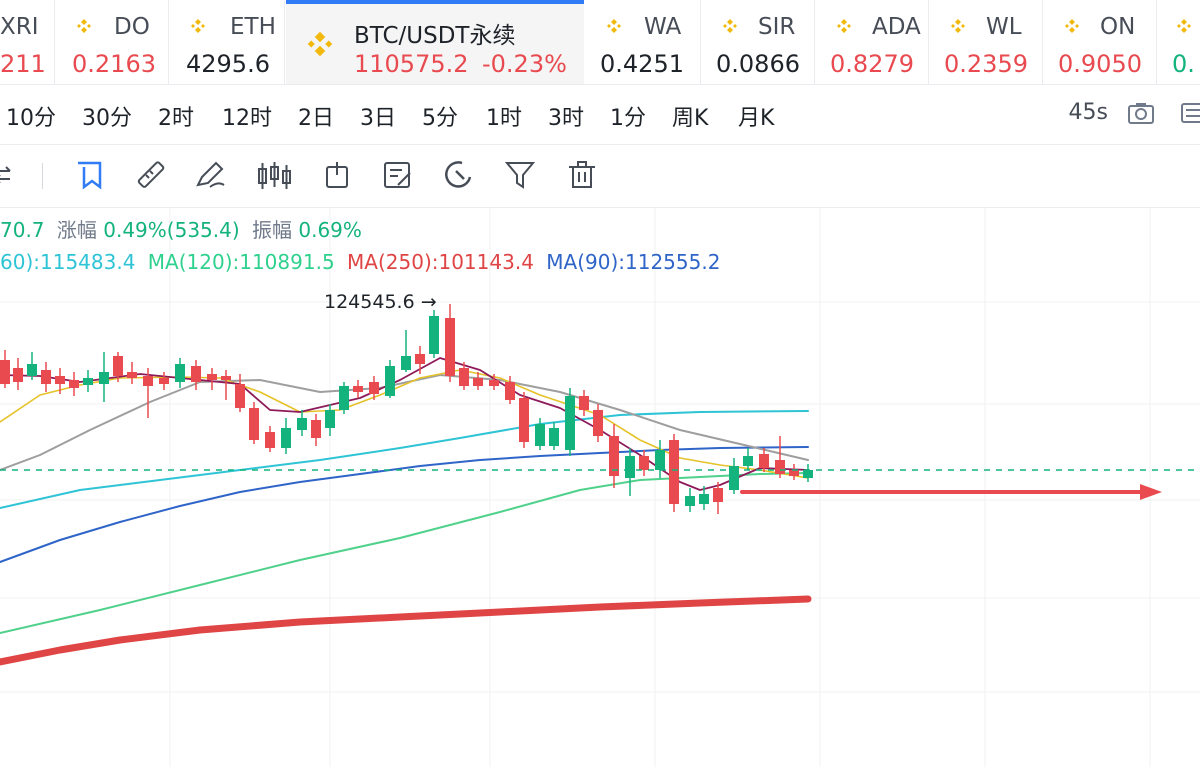  Describe the element at coordinates (504, 118) in the screenshot. I see `interval-1h: 1时` at that location.